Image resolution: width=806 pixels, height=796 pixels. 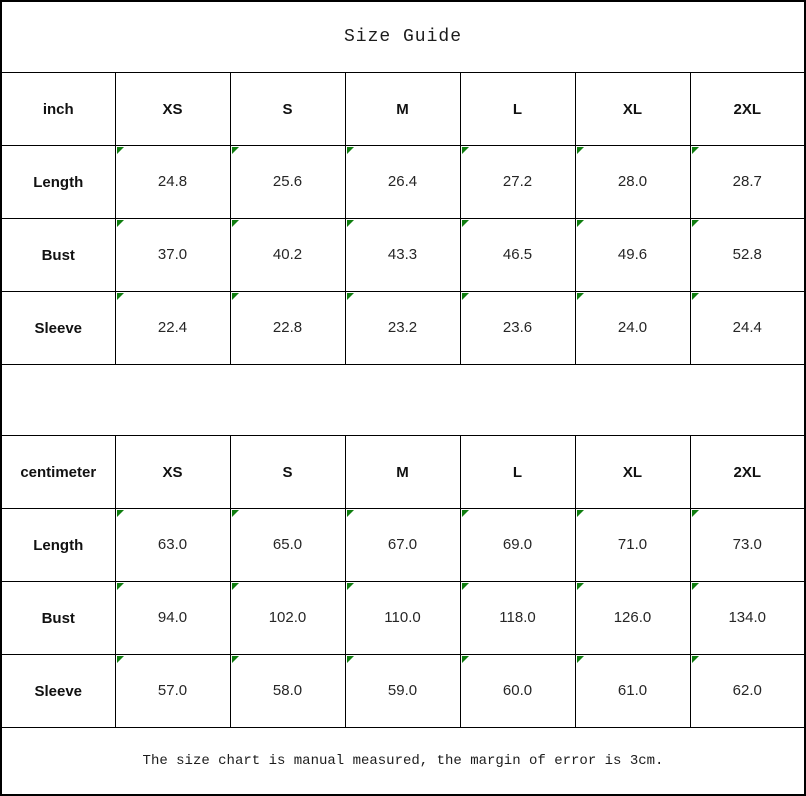 I want to click on measurement-value: 63.0, so click(x=172, y=544).